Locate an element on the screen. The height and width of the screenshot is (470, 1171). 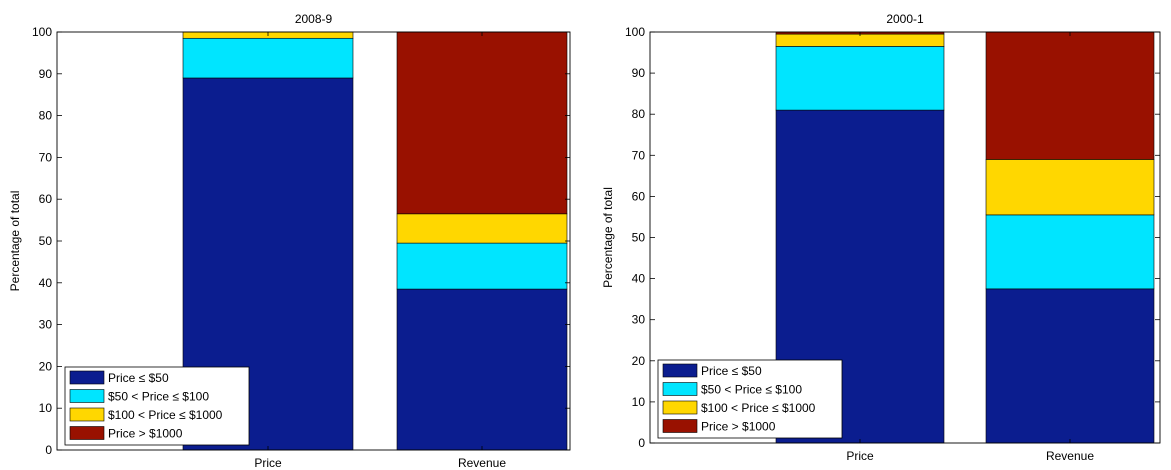
chart-title: 2000-1 is located at coordinates (905, 19).